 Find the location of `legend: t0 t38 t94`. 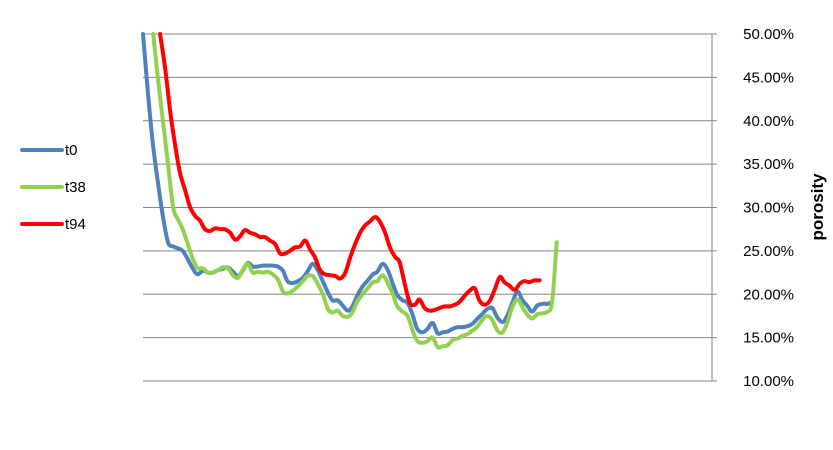

legend: t0 t38 t94 is located at coordinates (53, 187).